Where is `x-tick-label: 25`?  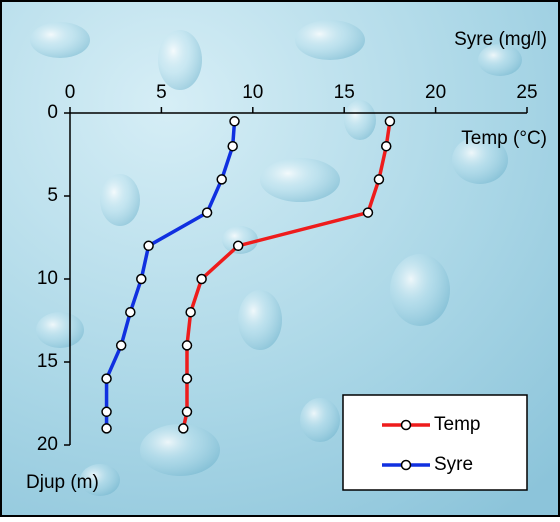
x-tick-label: 25 is located at coordinates (526, 92).